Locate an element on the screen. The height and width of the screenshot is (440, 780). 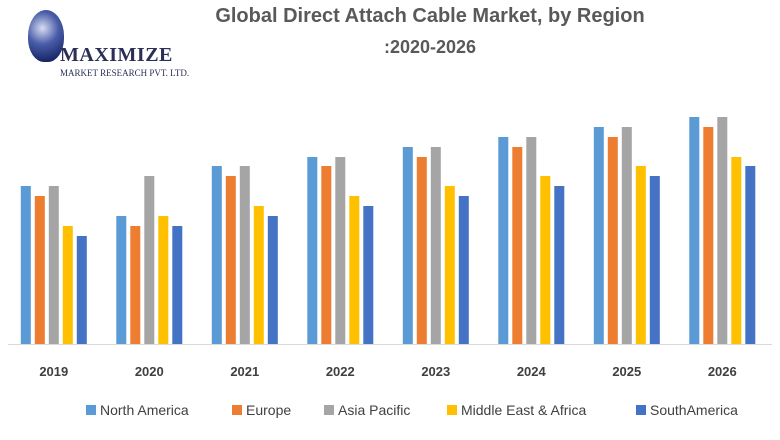
bar-2023-asia-pacific is located at coordinates (435, 245).